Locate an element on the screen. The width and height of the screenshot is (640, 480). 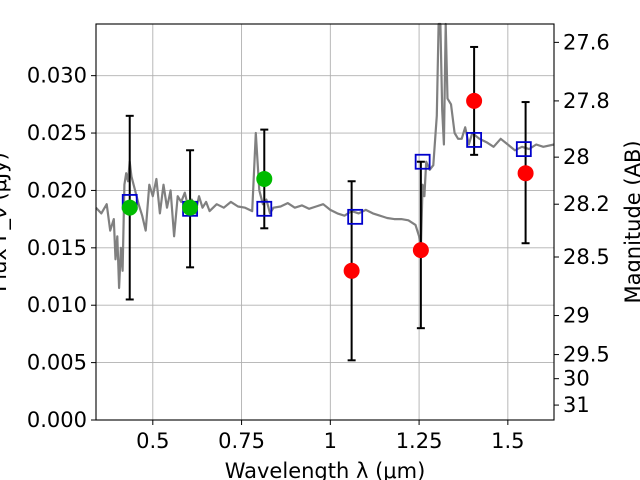
y-tick-label: 0.025 is located at coordinates (57, 133).